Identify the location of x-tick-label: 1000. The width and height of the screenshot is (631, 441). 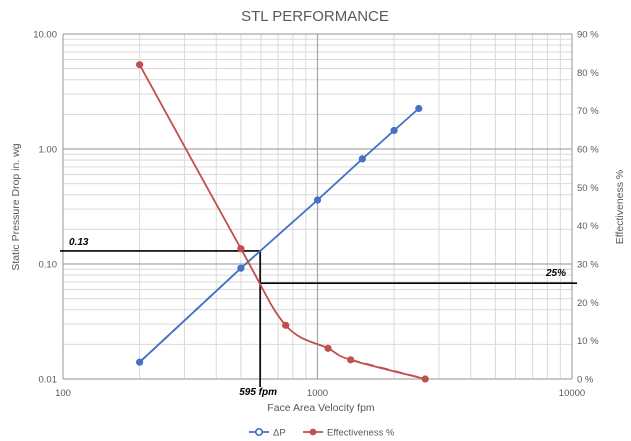
(317, 393).